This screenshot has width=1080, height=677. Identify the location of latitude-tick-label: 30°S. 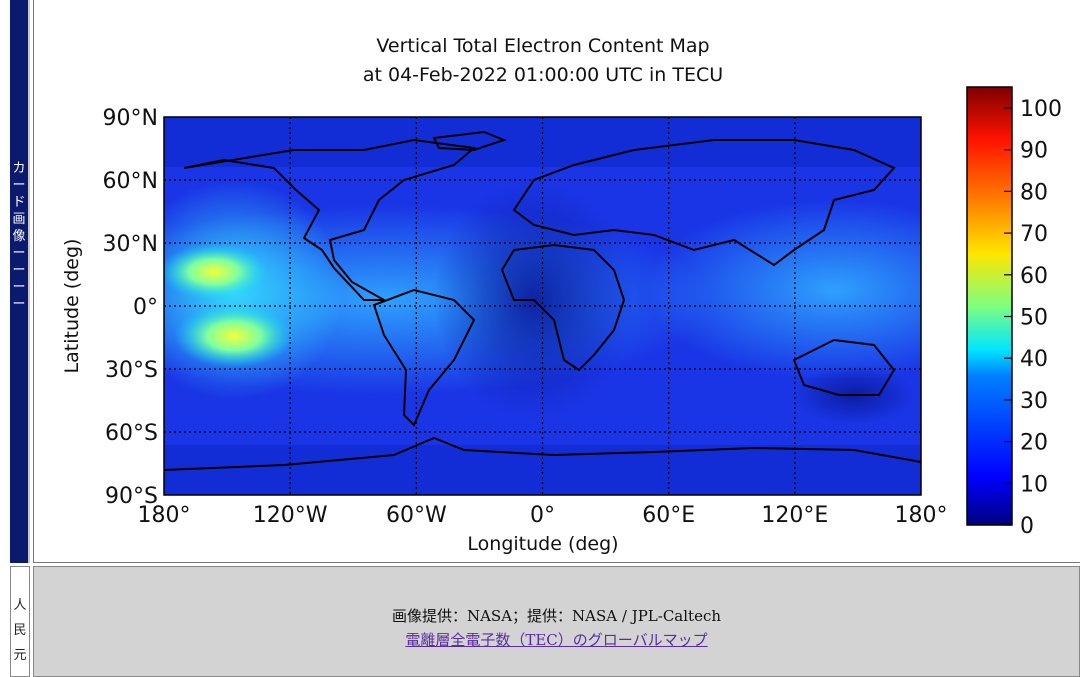
(131, 370).